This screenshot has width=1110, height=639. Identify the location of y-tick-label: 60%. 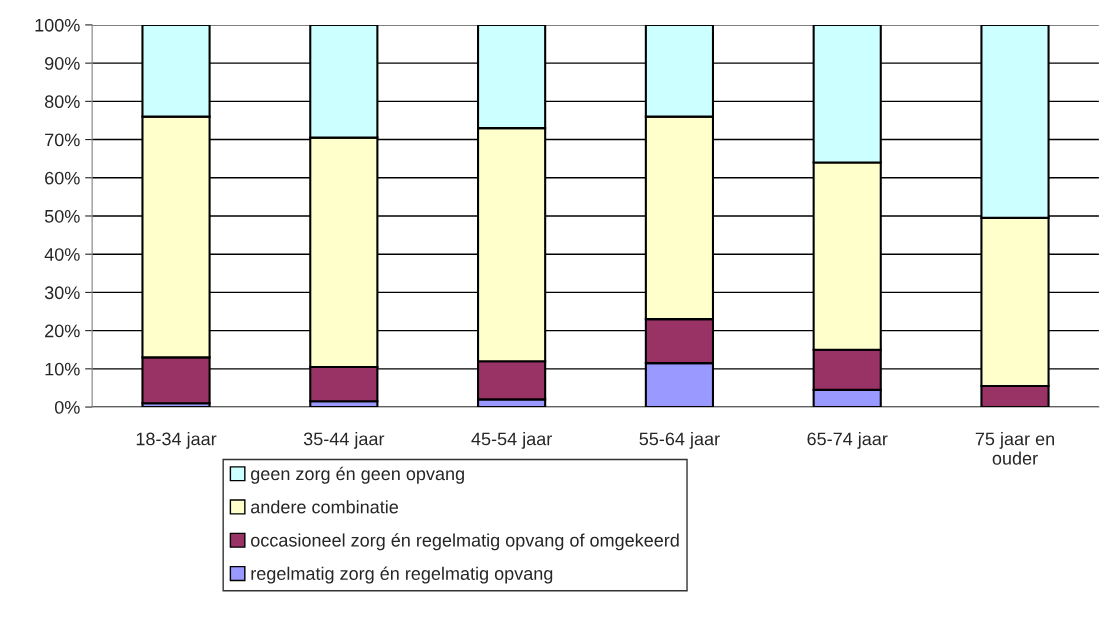
(62, 178).